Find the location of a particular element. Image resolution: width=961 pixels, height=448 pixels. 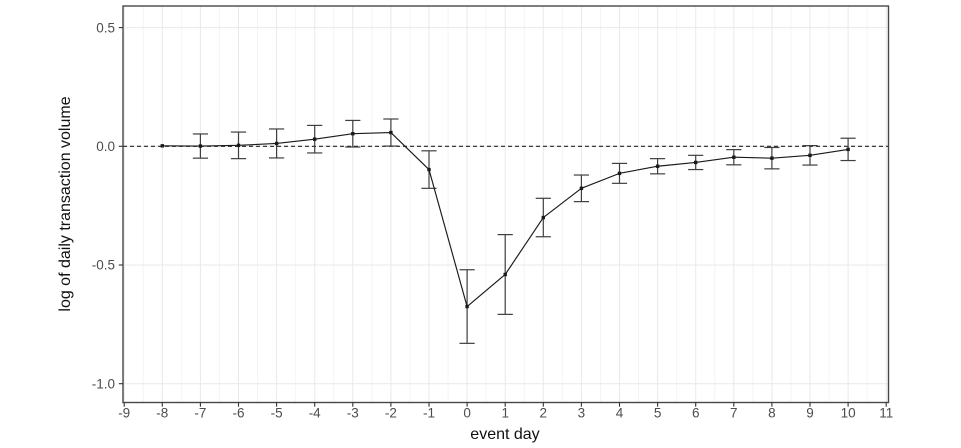

x-tick-label: 11 is located at coordinates (886, 413).